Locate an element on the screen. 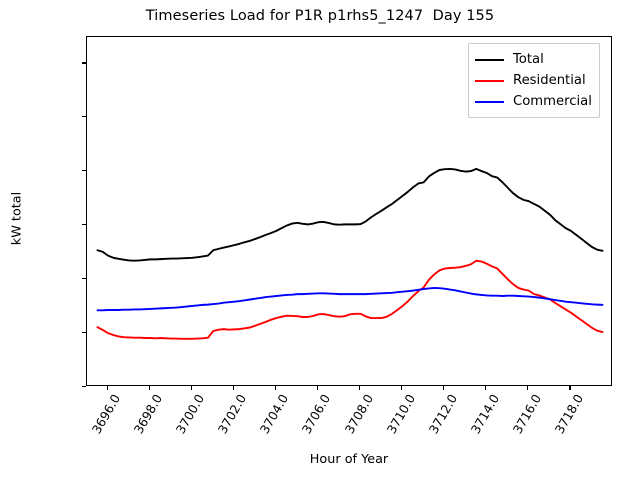 This screenshot has height=489, width=640. legend-label: Total is located at coordinates (528, 59).